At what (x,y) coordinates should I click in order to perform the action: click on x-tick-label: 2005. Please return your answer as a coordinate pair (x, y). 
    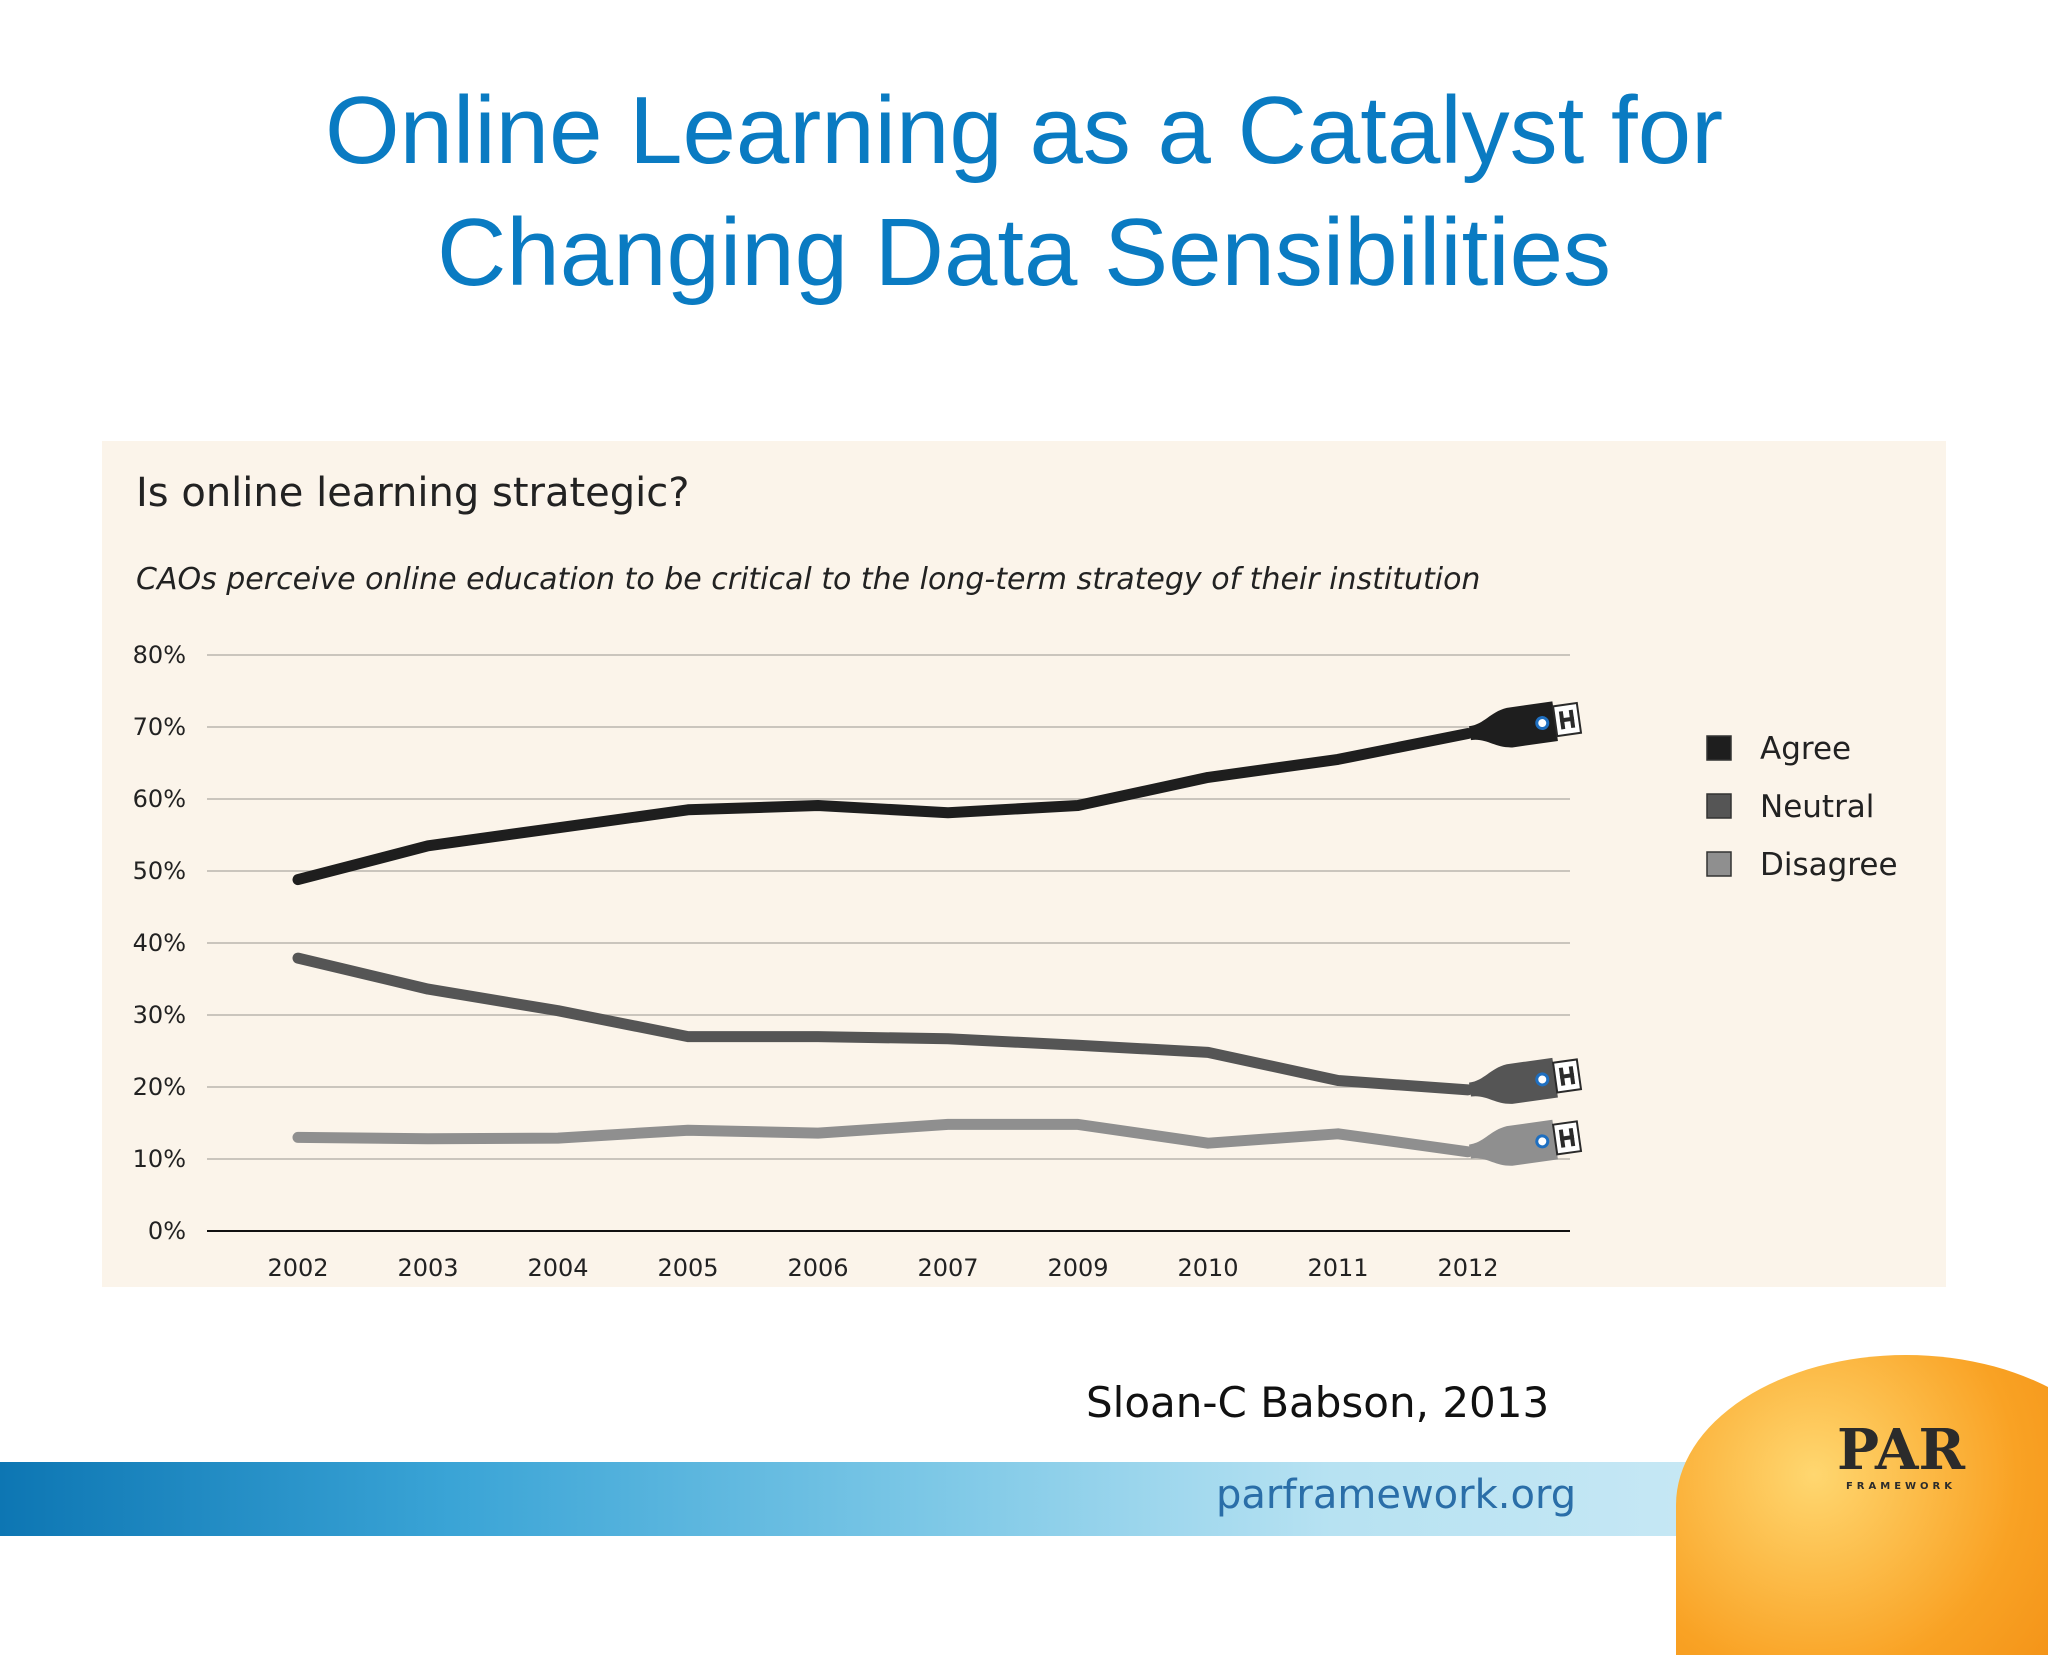
    Looking at the image, I should click on (687, 1268).